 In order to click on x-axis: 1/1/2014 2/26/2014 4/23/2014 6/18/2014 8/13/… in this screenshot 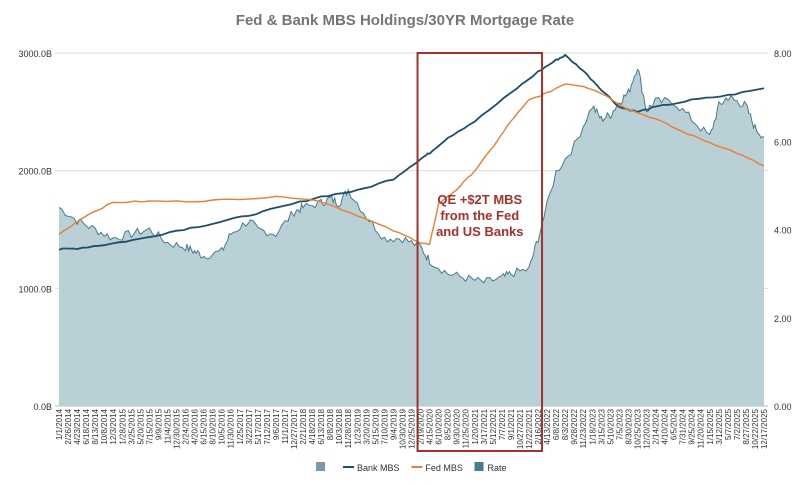, I will do `click(412, 428)`.